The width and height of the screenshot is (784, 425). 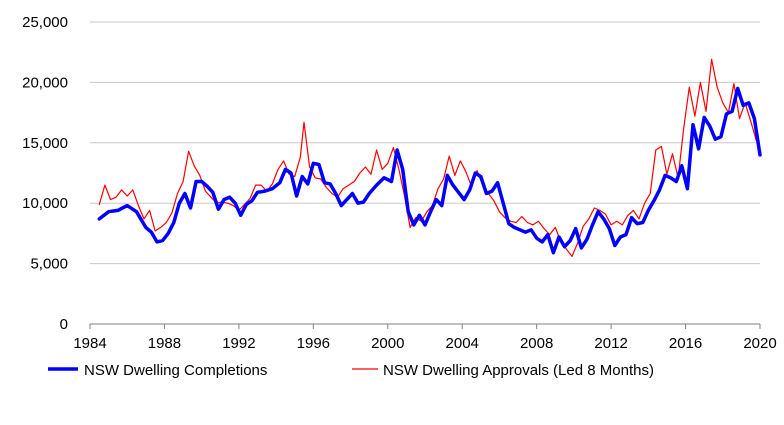 I want to click on y-tick-label: 10,000, so click(x=45, y=203).